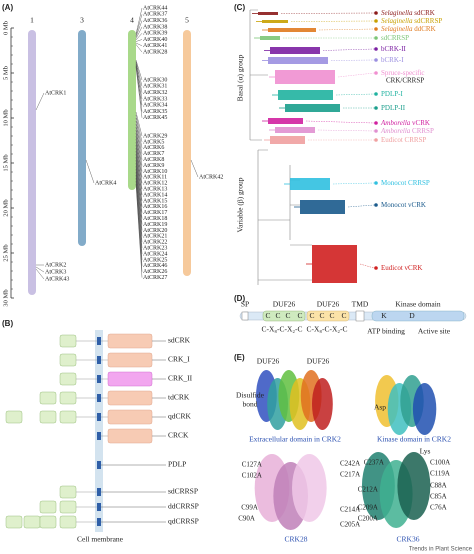 This screenshot has width=474, height=554. I want to click on clade-label: PDLP-I, so click(392, 94).